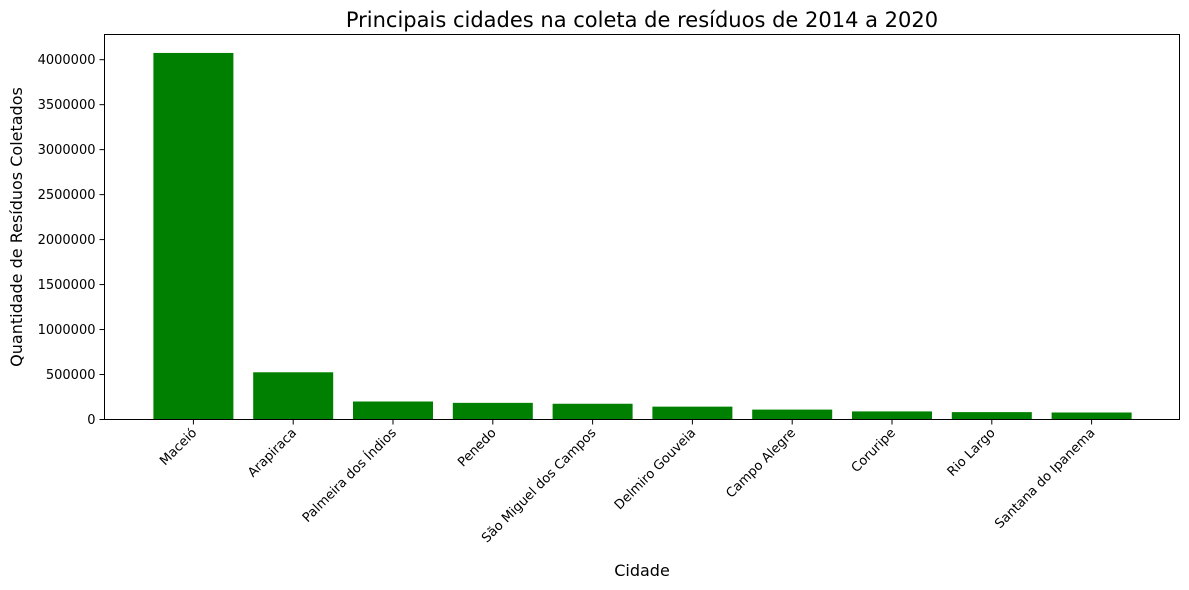  Describe the element at coordinates (874, 451) in the screenshot. I see `x-tick-label: Coruripe` at that location.